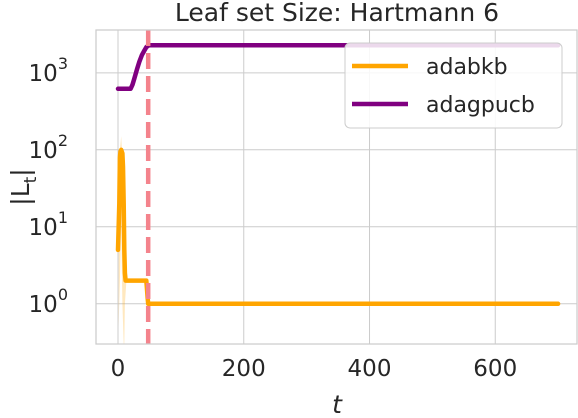 The height and width of the screenshot is (418, 578). I want to click on x-tick-label: 200, so click(244, 369).